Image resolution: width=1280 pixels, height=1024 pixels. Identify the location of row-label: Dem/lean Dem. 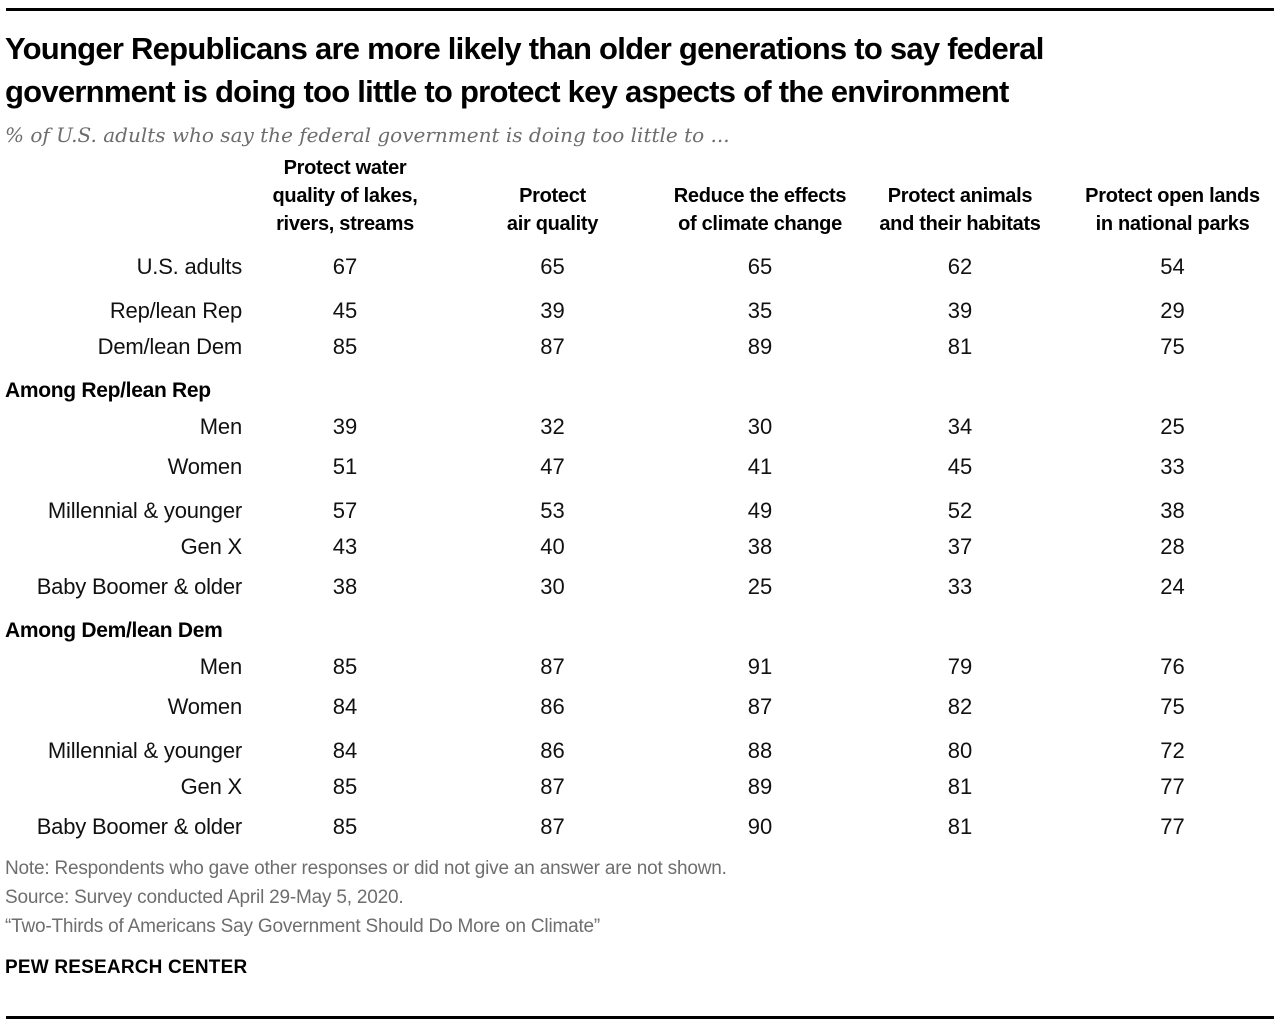
(170, 346).